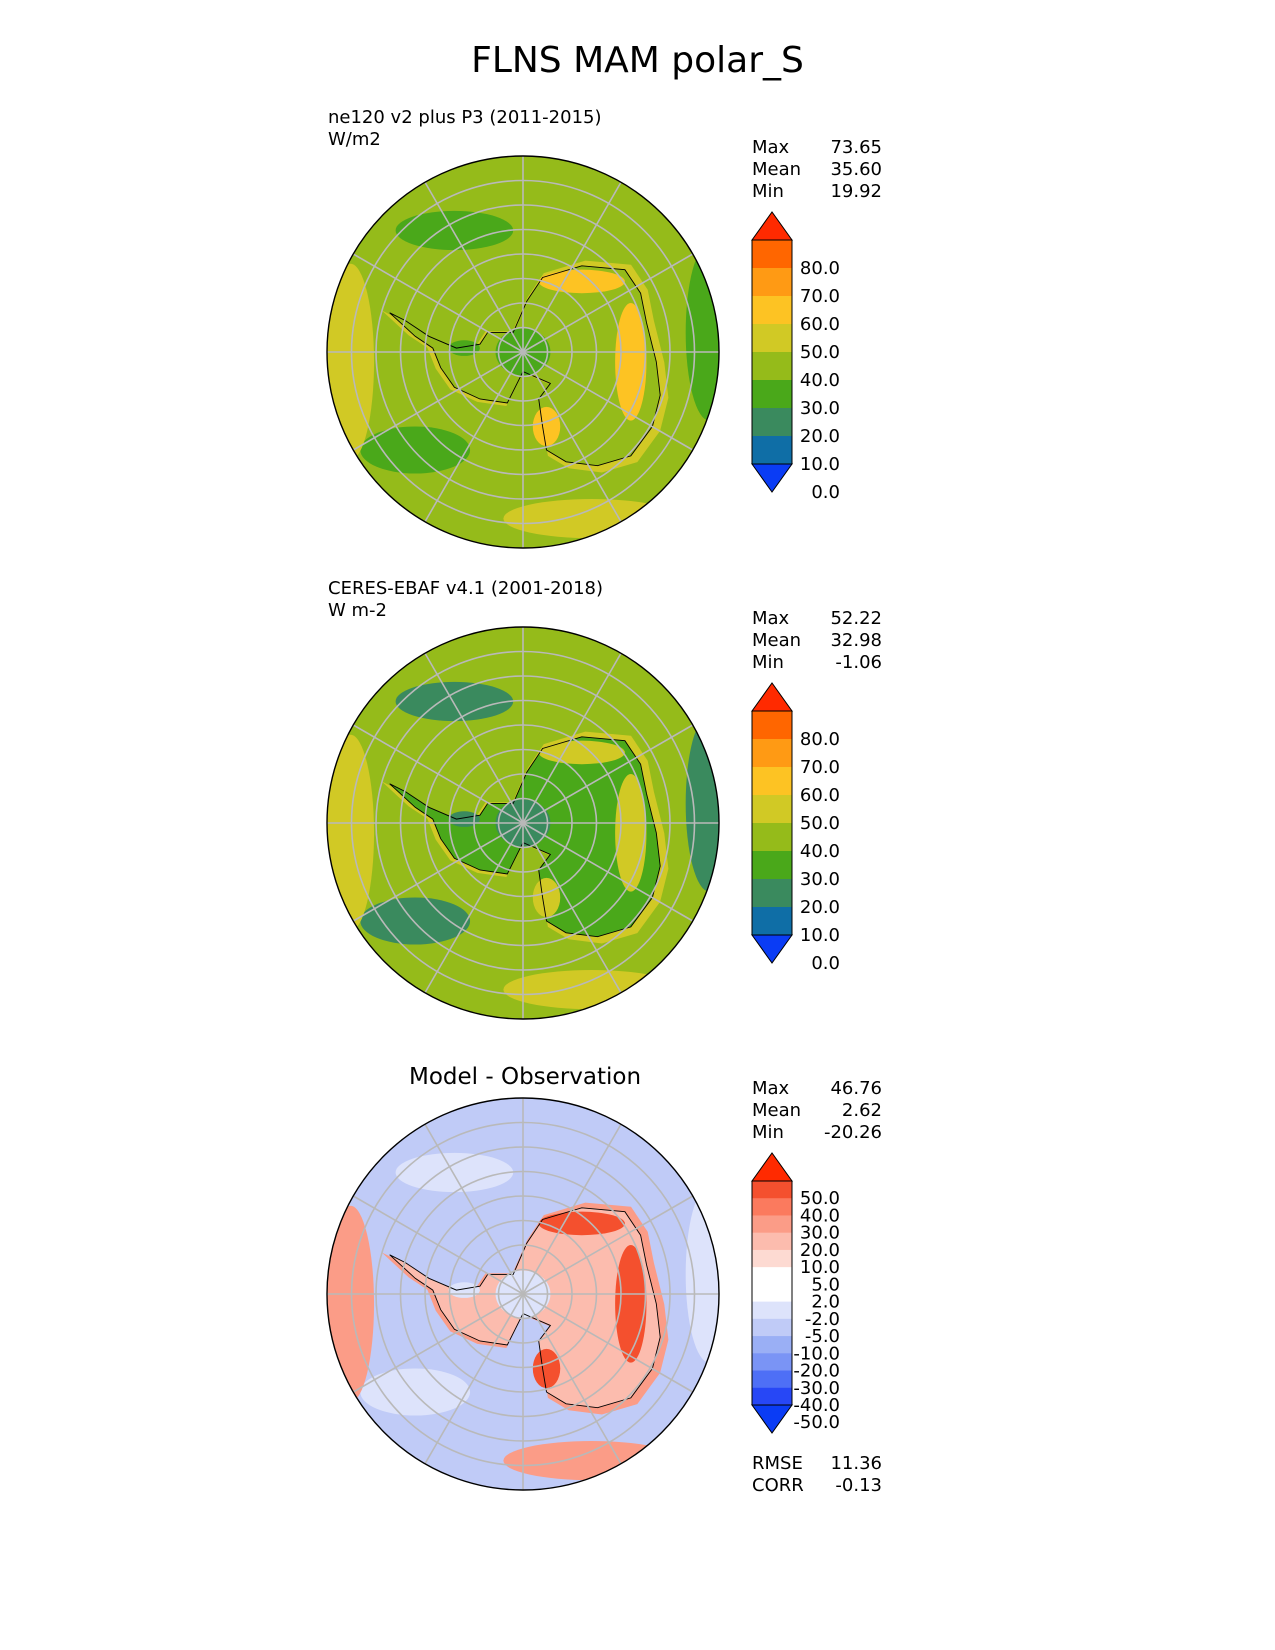 This screenshot has height=1650, width=1275. What do you see at coordinates (795, 828) in the screenshot?
I see `colorbar-2: 80.0 70.0 60.0 50.0 40.0 30.0 20.0 10.0 0.0` at bounding box center [795, 828].